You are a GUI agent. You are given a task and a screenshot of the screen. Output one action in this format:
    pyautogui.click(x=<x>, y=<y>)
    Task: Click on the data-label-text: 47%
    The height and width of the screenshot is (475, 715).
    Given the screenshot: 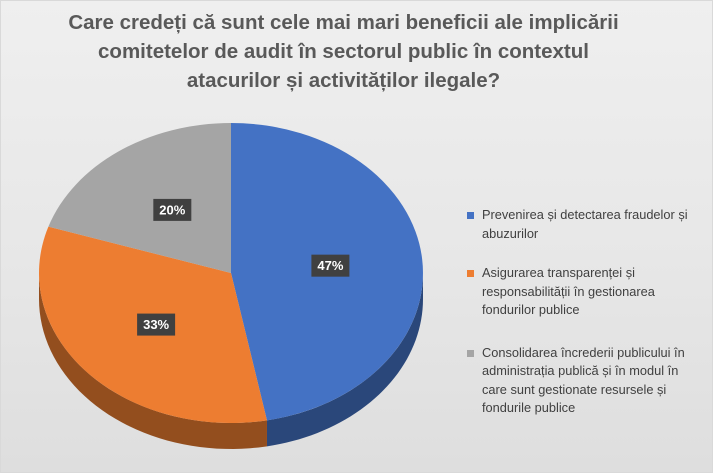 What is the action you would take?
    pyautogui.click(x=330, y=265)
    